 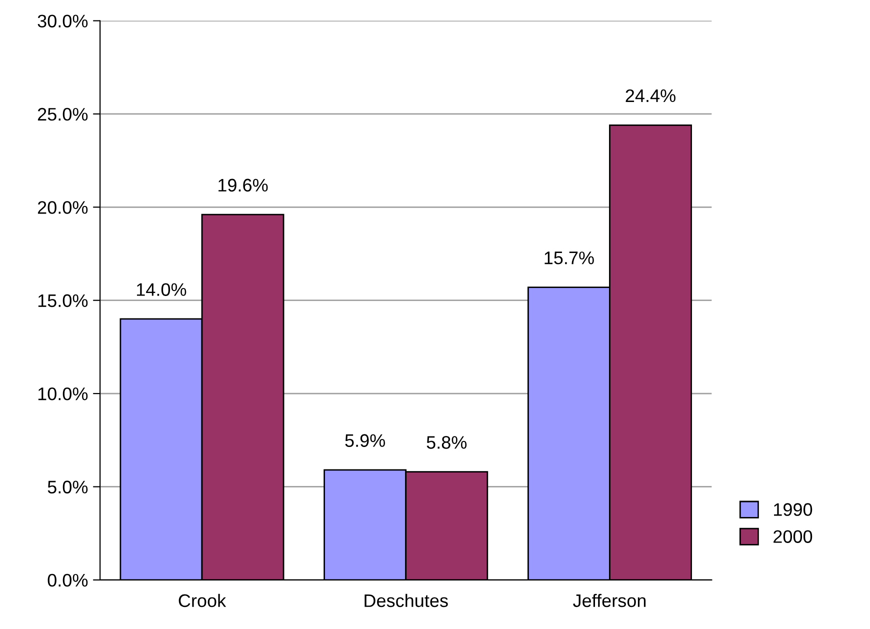 I want to click on y-tick-label: 20.0%, so click(x=63, y=207).